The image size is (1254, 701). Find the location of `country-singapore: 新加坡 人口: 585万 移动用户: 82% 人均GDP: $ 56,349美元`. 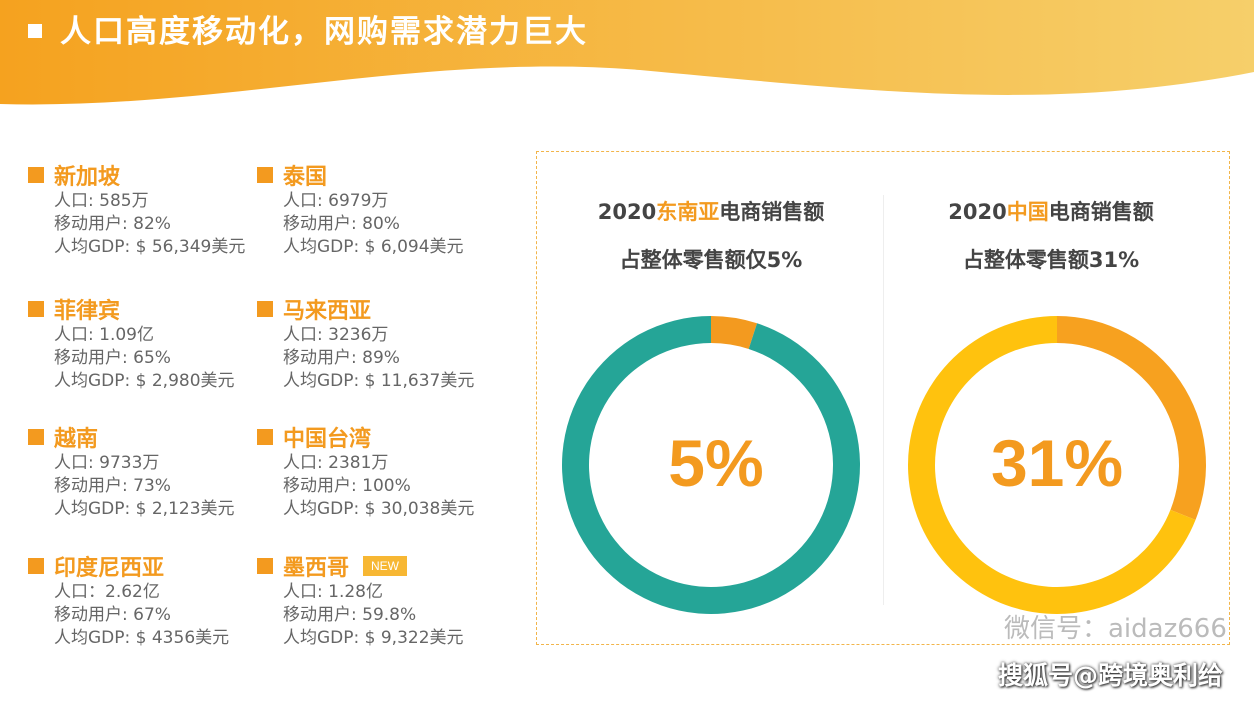

country-singapore: 新加坡 人口: 585万 移动用户: 82% 人均GDP: $ 56,349美元 is located at coordinates (145, 209).